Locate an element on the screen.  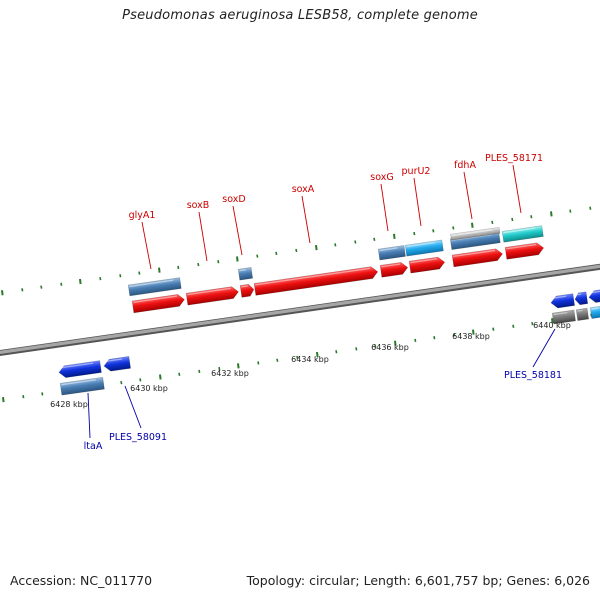
feature-soxD-gene is located at coordinates (245, 274).